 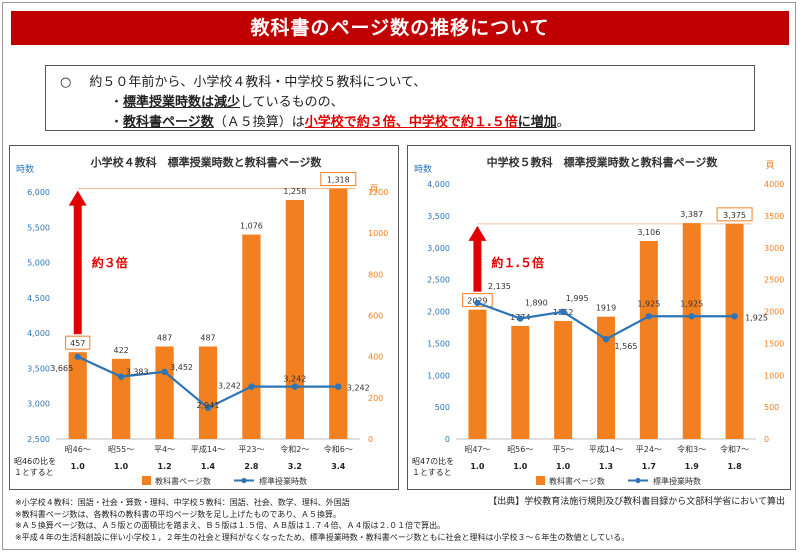 I want to click on increase-arrow-head, so click(x=77, y=198).